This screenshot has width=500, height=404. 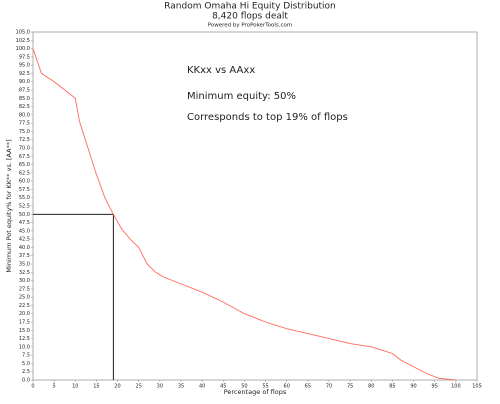 I want to click on y-tick-label: 12.5, so click(x=24, y=339).